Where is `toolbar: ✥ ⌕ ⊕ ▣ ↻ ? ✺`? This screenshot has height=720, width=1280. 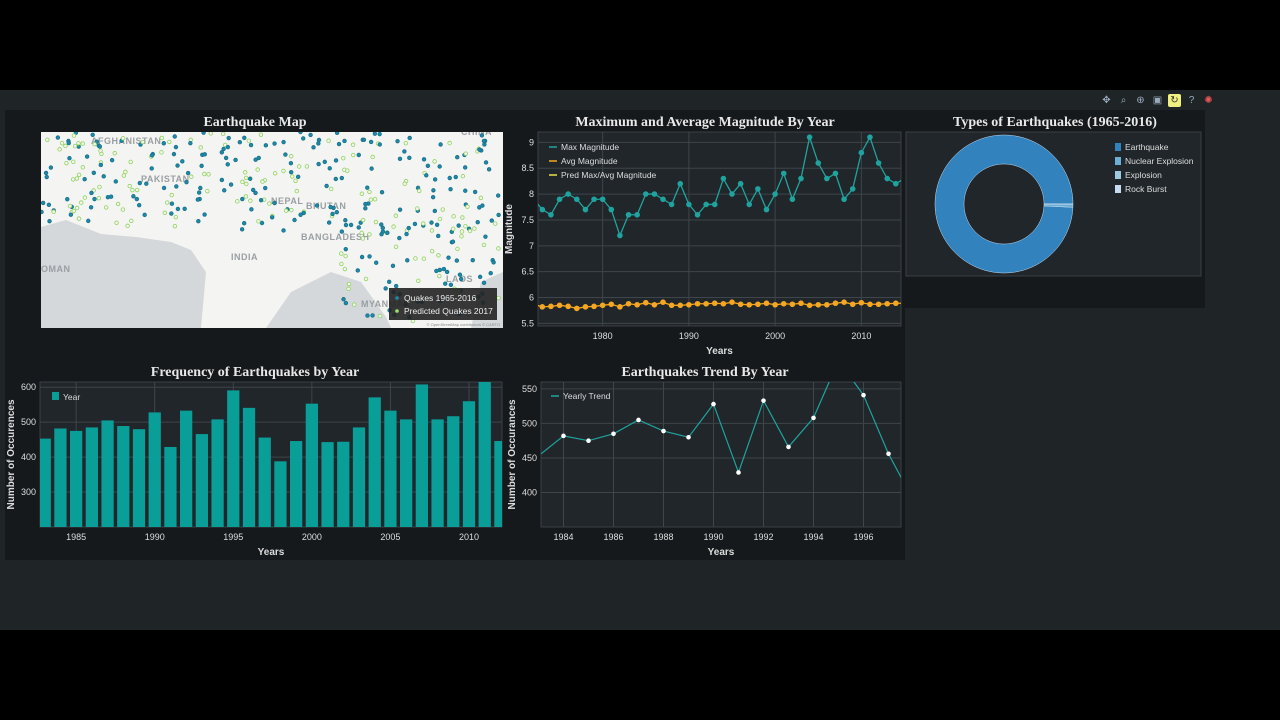 toolbar: ✥ ⌕ ⊕ ▣ ↻ ? ✺ is located at coordinates (1157, 100).